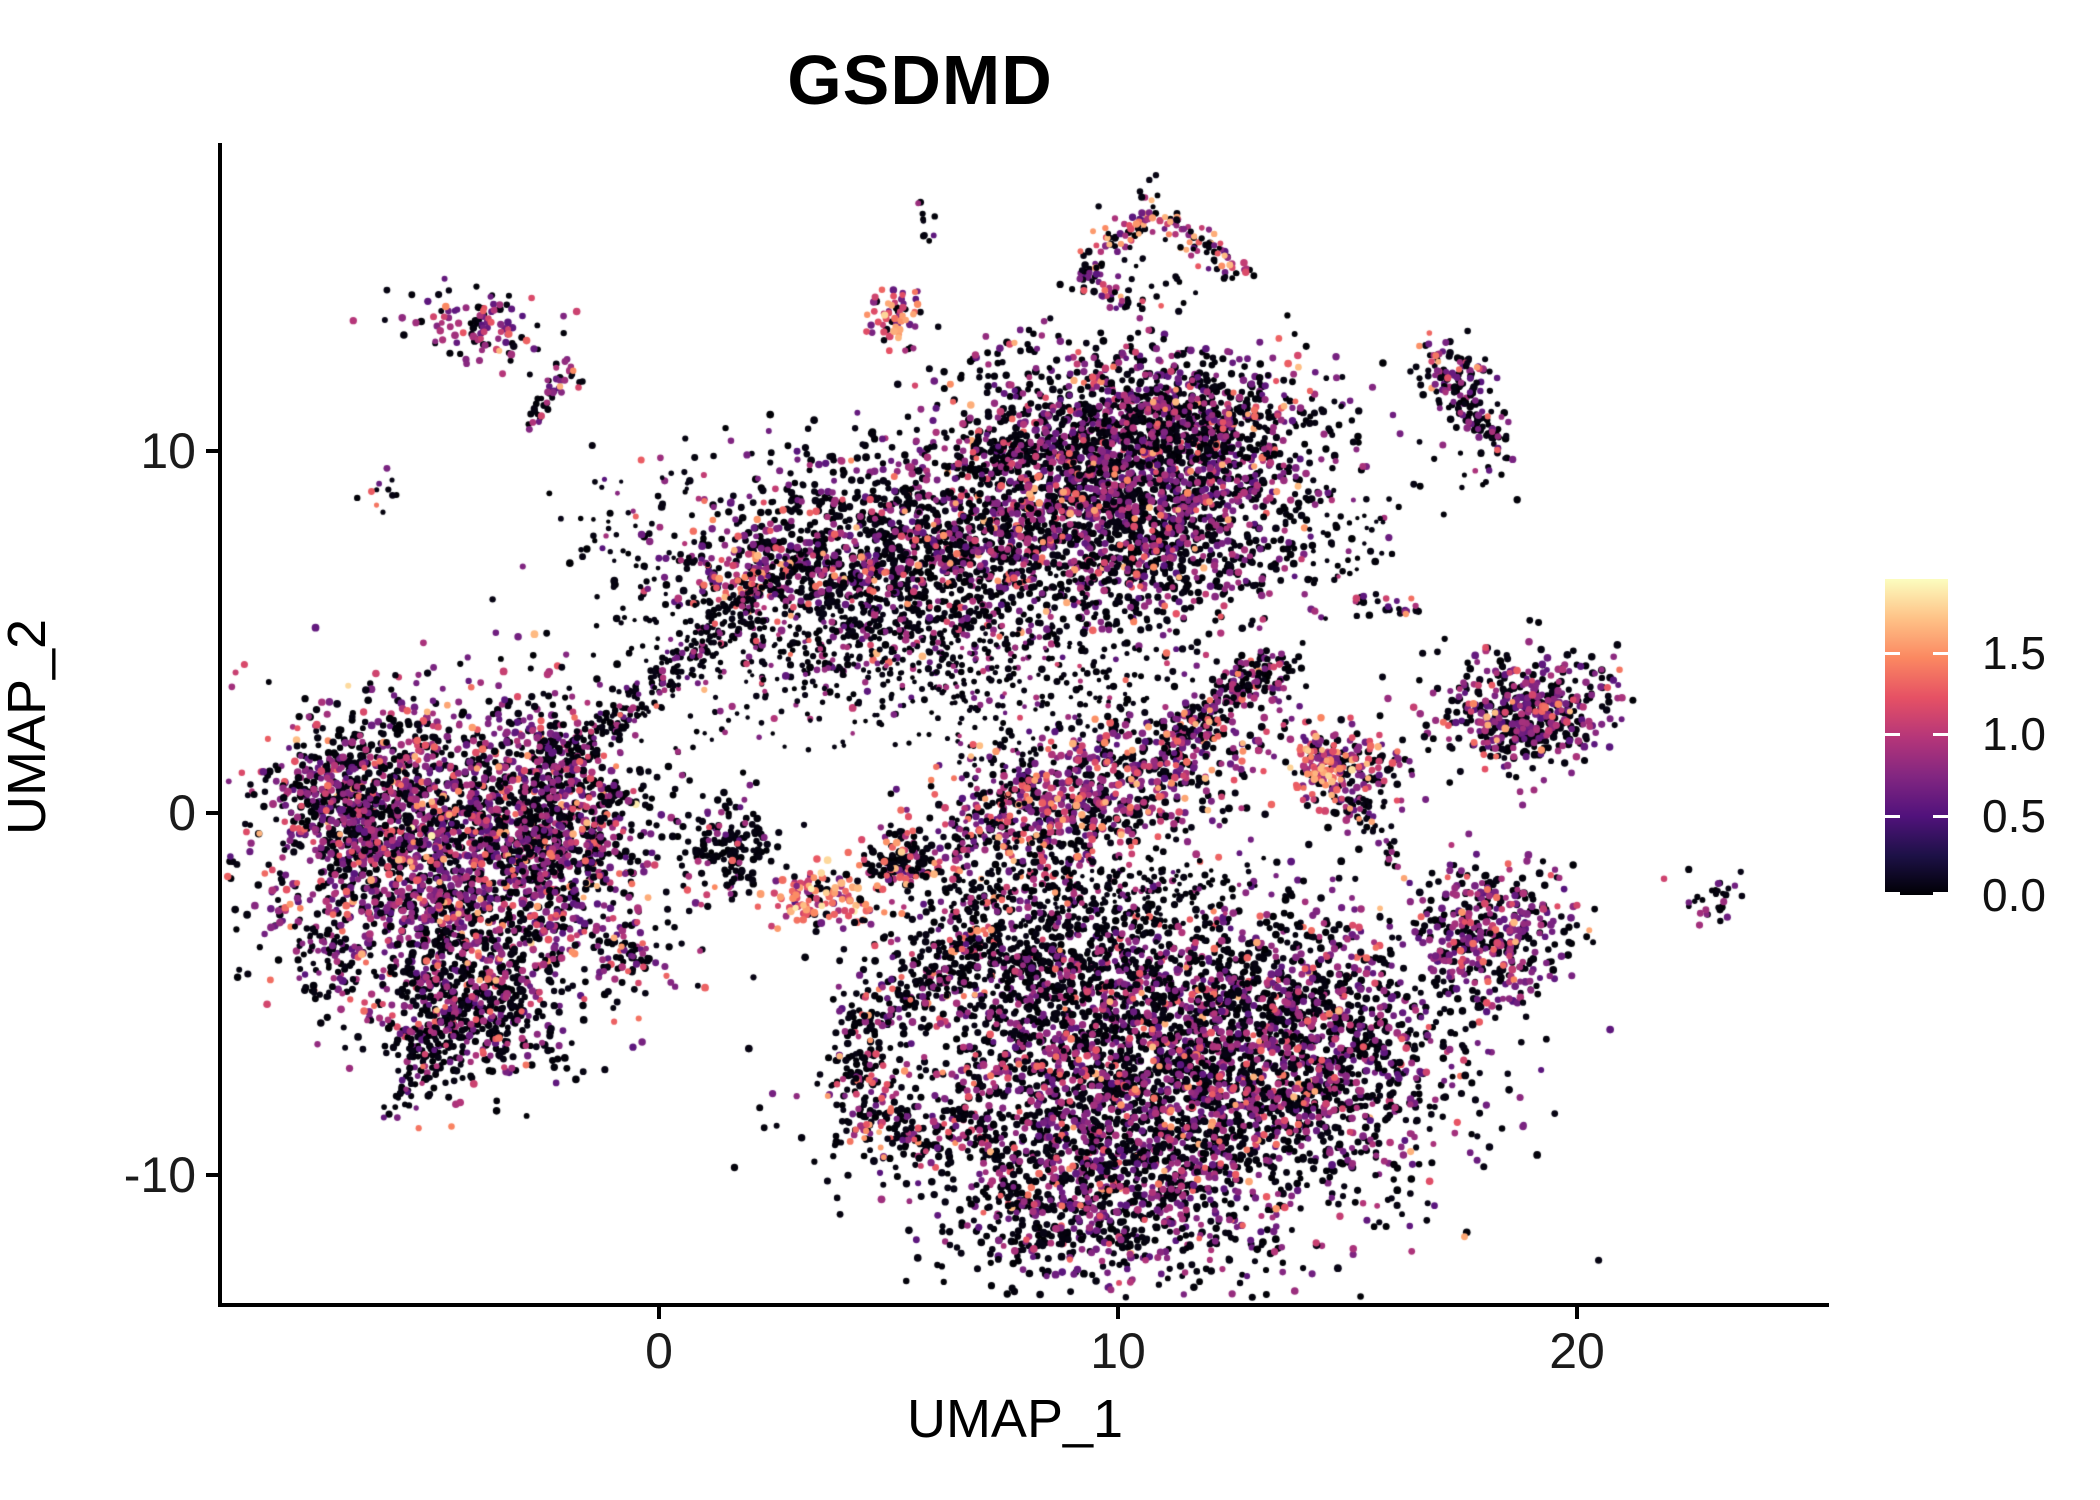 The width and height of the screenshot is (2100, 1500). Describe the element at coordinates (182, 813) in the screenshot. I see `y-tick-label: 0` at that location.